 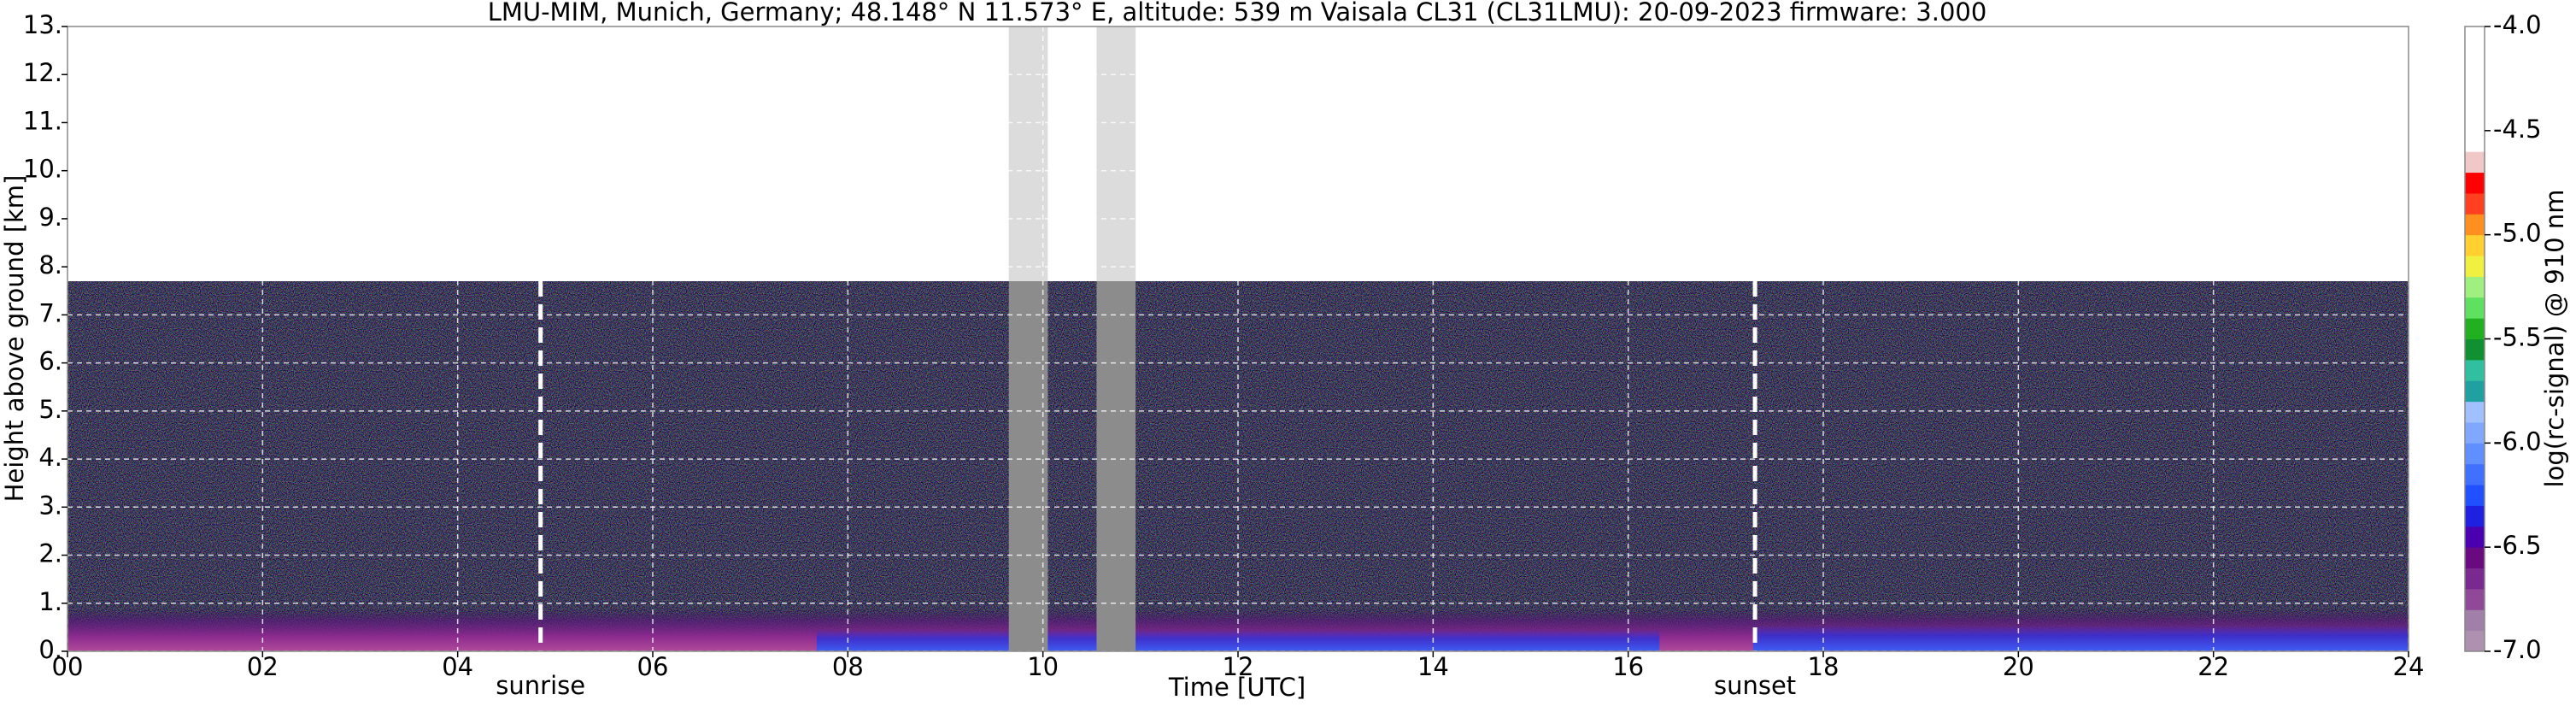 I want to click on x-tick-label: 22, so click(x=2213, y=666).